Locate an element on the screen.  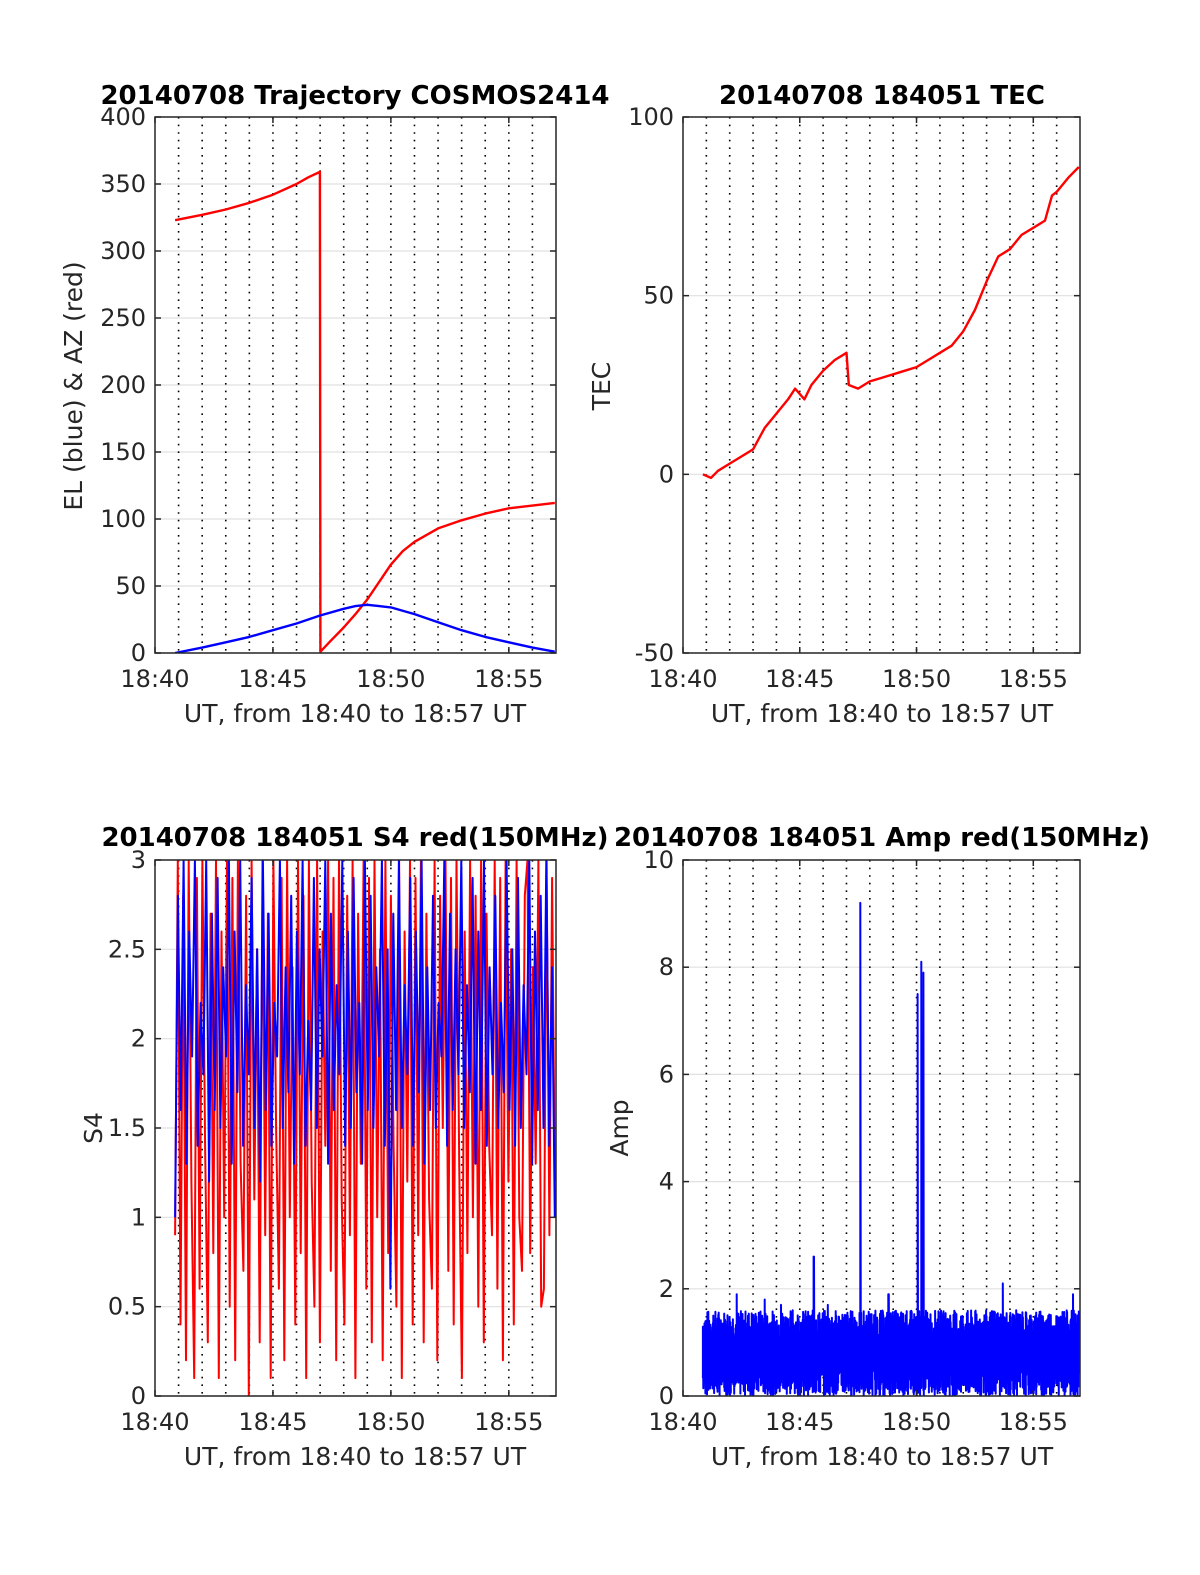
amp-ylabel: Amp is located at coordinates (619, 1127).